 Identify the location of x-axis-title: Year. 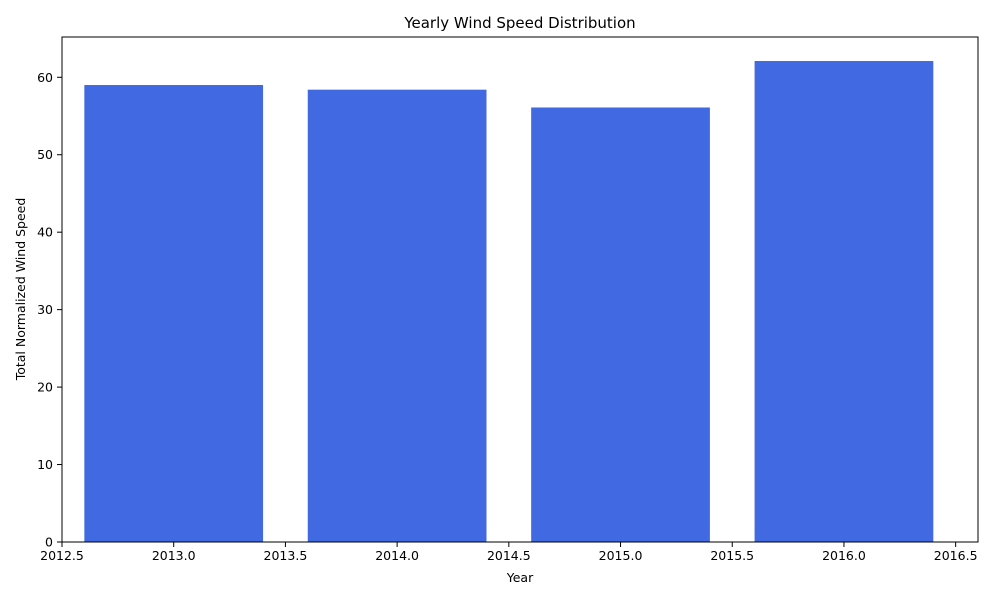
(520, 577).